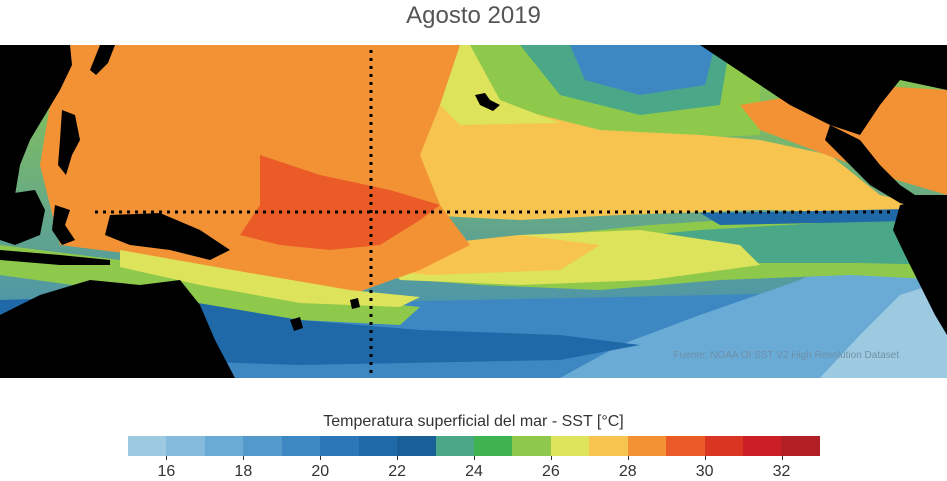 Image resolution: width=947 pixels, height=481 pixels. Describe the element at coordinates (63, 225) in the screenshot. I see `land-sulawesi` at that location.